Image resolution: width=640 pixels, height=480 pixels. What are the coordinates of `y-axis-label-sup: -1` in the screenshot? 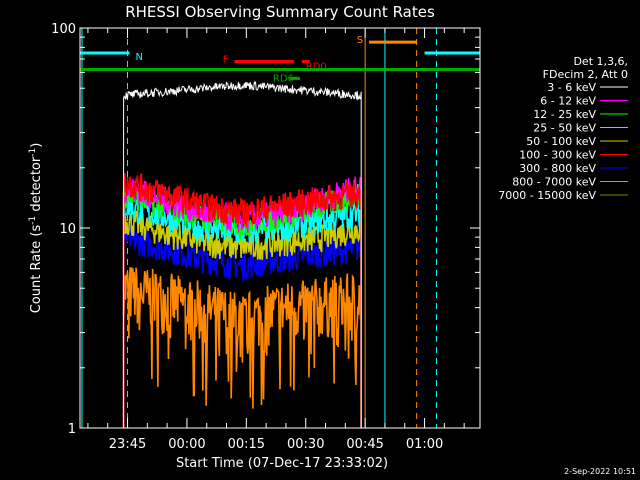 It's located at (33, 220).